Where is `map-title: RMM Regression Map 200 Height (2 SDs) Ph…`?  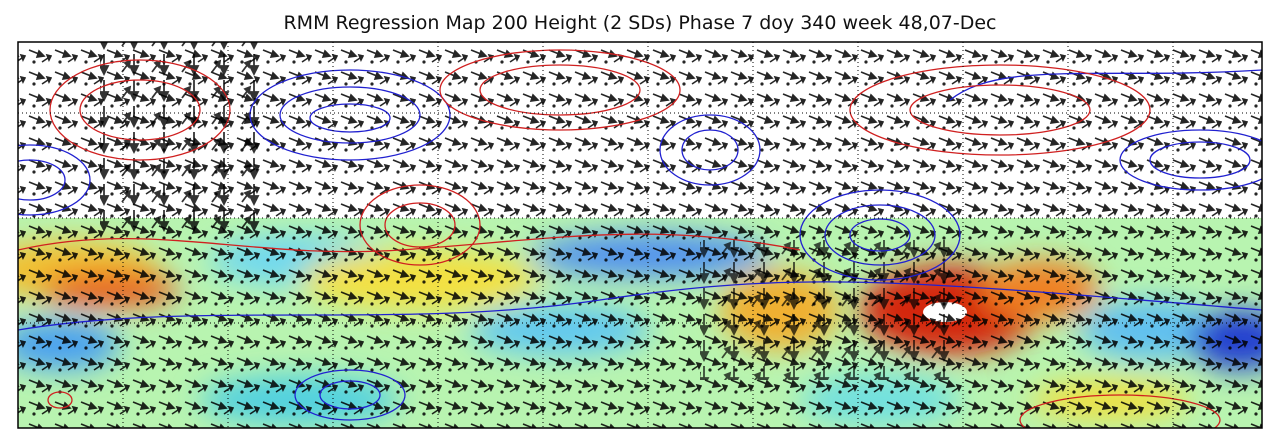 map-title: RMM Regression Map 200 Height (2 SDs) Ph… is located at coordinates (640, 23).